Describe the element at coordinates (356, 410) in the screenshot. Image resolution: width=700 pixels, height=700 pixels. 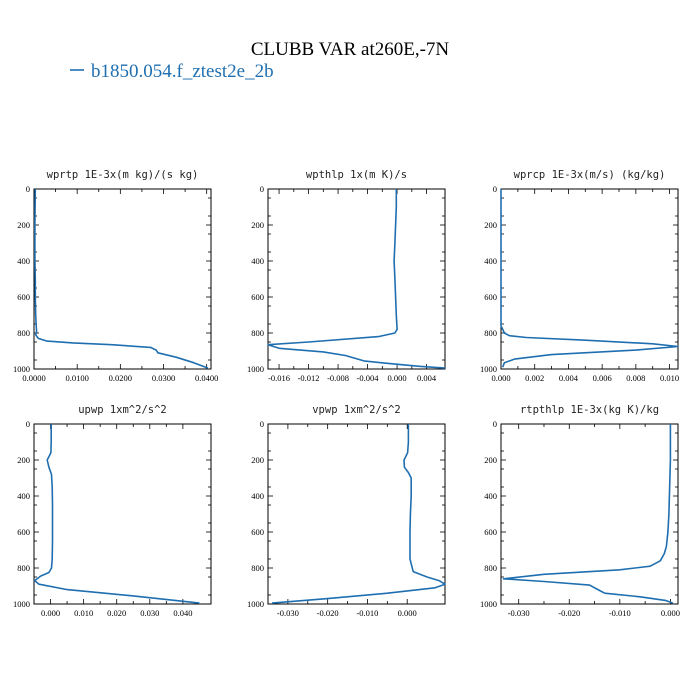
I see `panel-title: vpwp 1xm^2/s^2` at that location.